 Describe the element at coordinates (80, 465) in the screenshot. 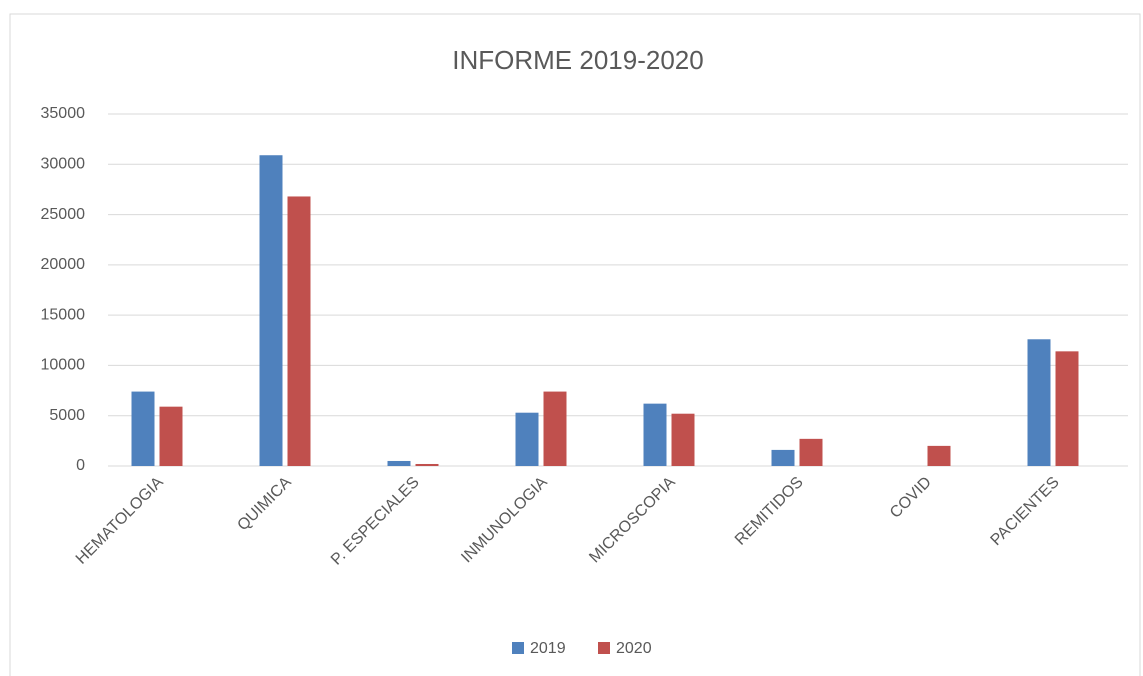

I see `y-tick-label: 0` at that location.